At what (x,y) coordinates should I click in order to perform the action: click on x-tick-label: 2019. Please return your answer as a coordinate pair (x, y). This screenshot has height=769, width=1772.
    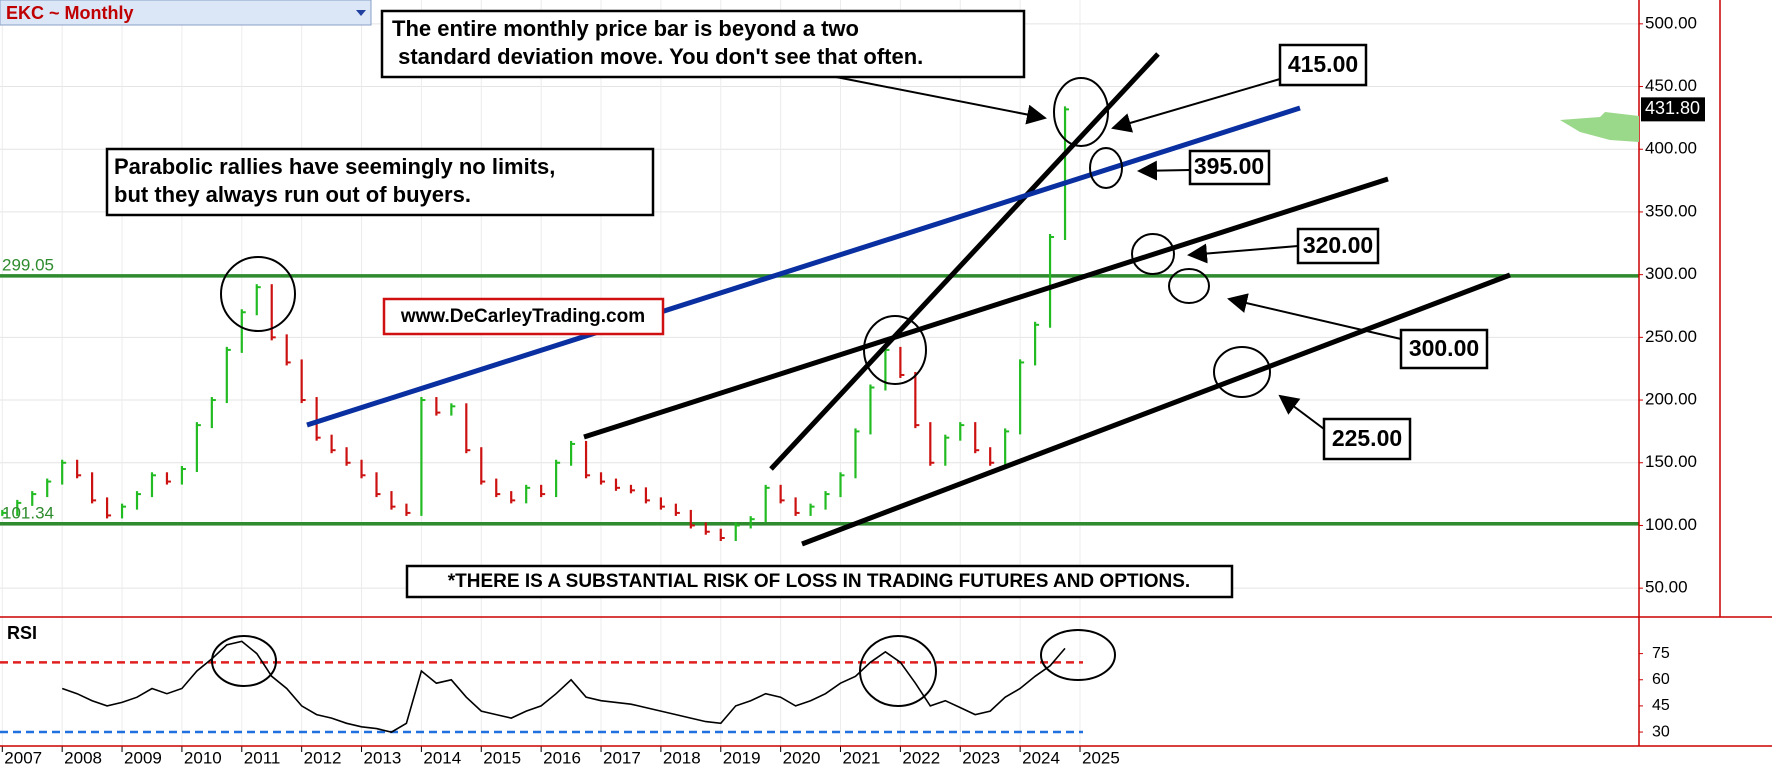
    Looking at the image, I should click on (742, 757).